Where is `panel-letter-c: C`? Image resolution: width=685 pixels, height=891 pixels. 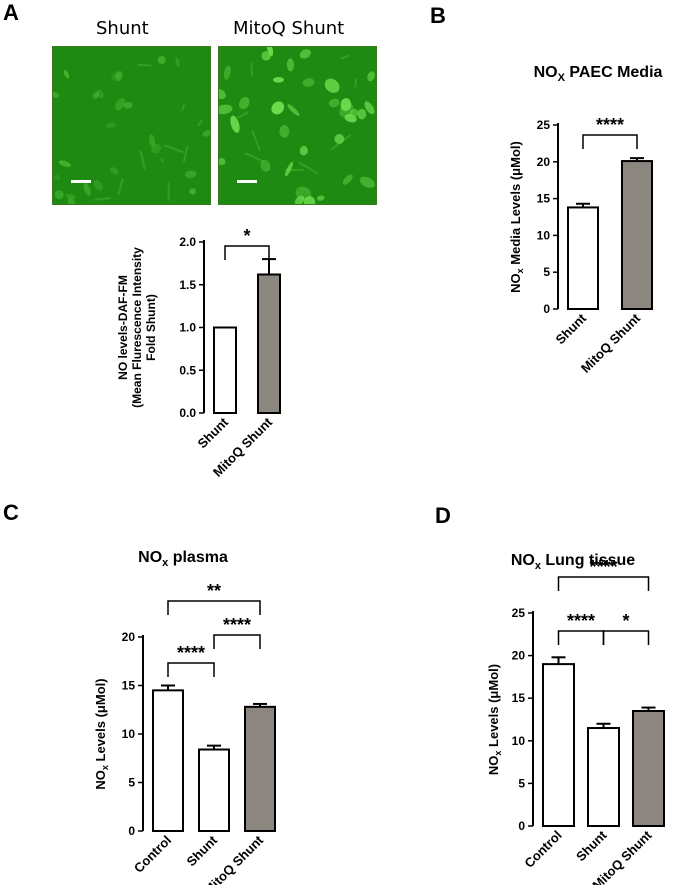
panel-letter-c: C is located at coordinates (11, 512).